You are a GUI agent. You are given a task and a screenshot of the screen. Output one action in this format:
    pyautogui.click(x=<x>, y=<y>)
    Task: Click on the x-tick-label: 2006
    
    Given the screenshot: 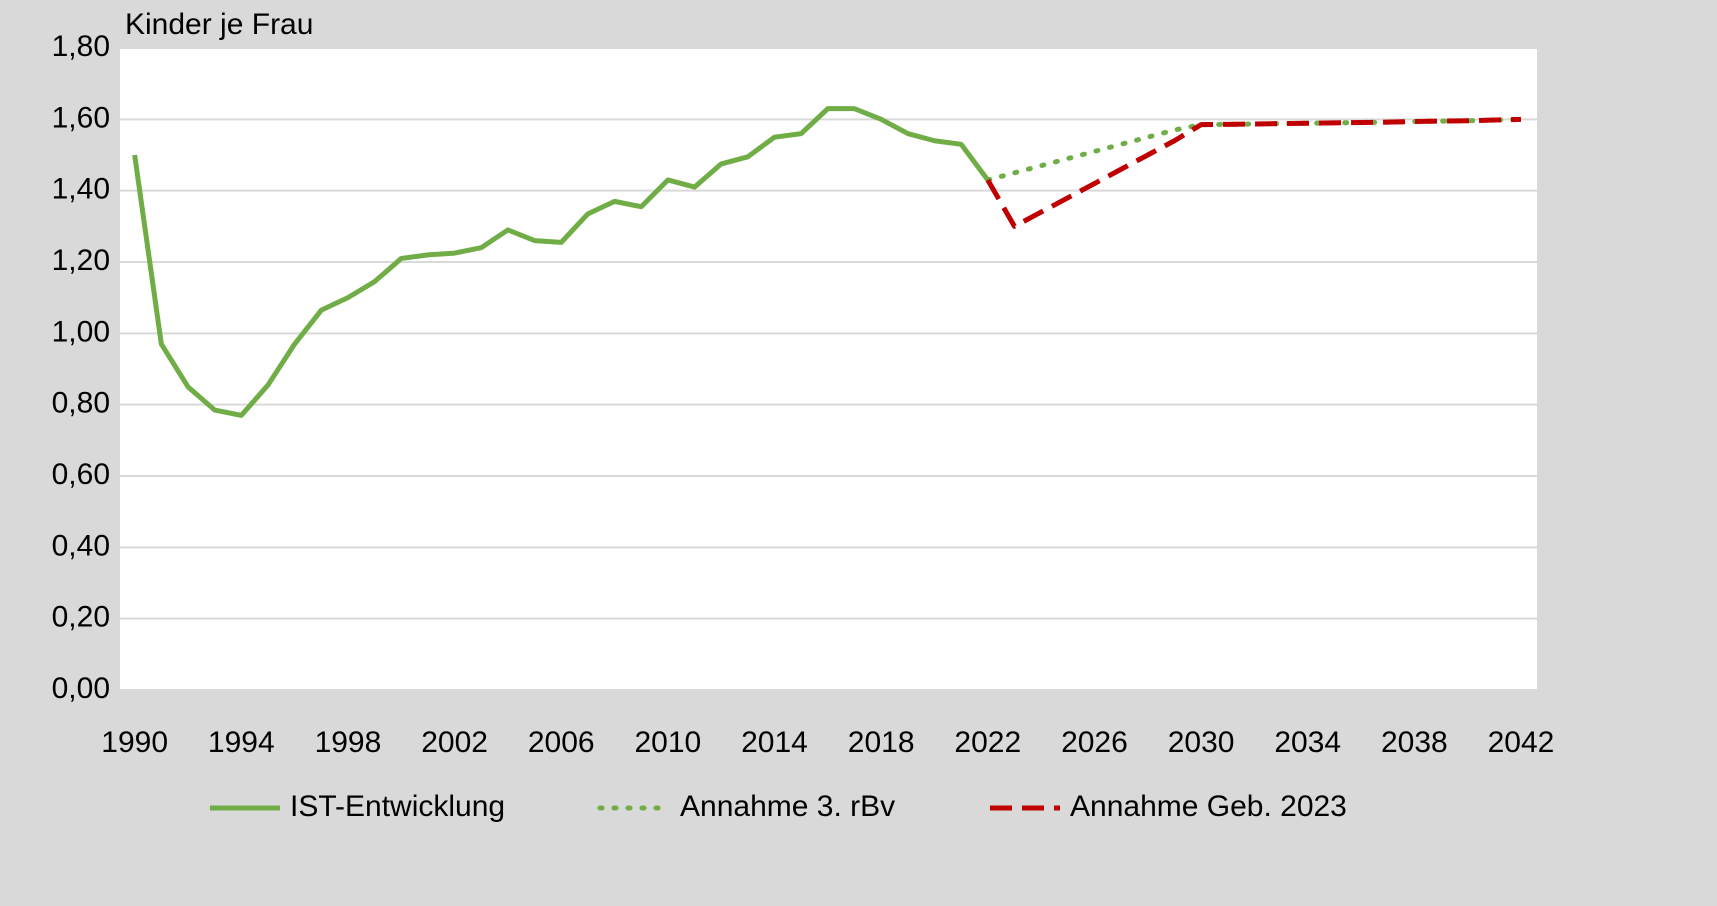 What is the action you would take?
    pyautogui.click(x=561, y=742)
    